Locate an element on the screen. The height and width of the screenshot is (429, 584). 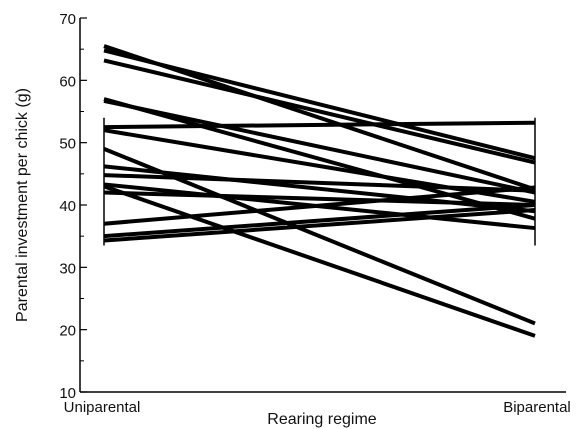
y-axis-ticks: 10 20 30 40 50 60 70 is located at coordinates (73, 206).